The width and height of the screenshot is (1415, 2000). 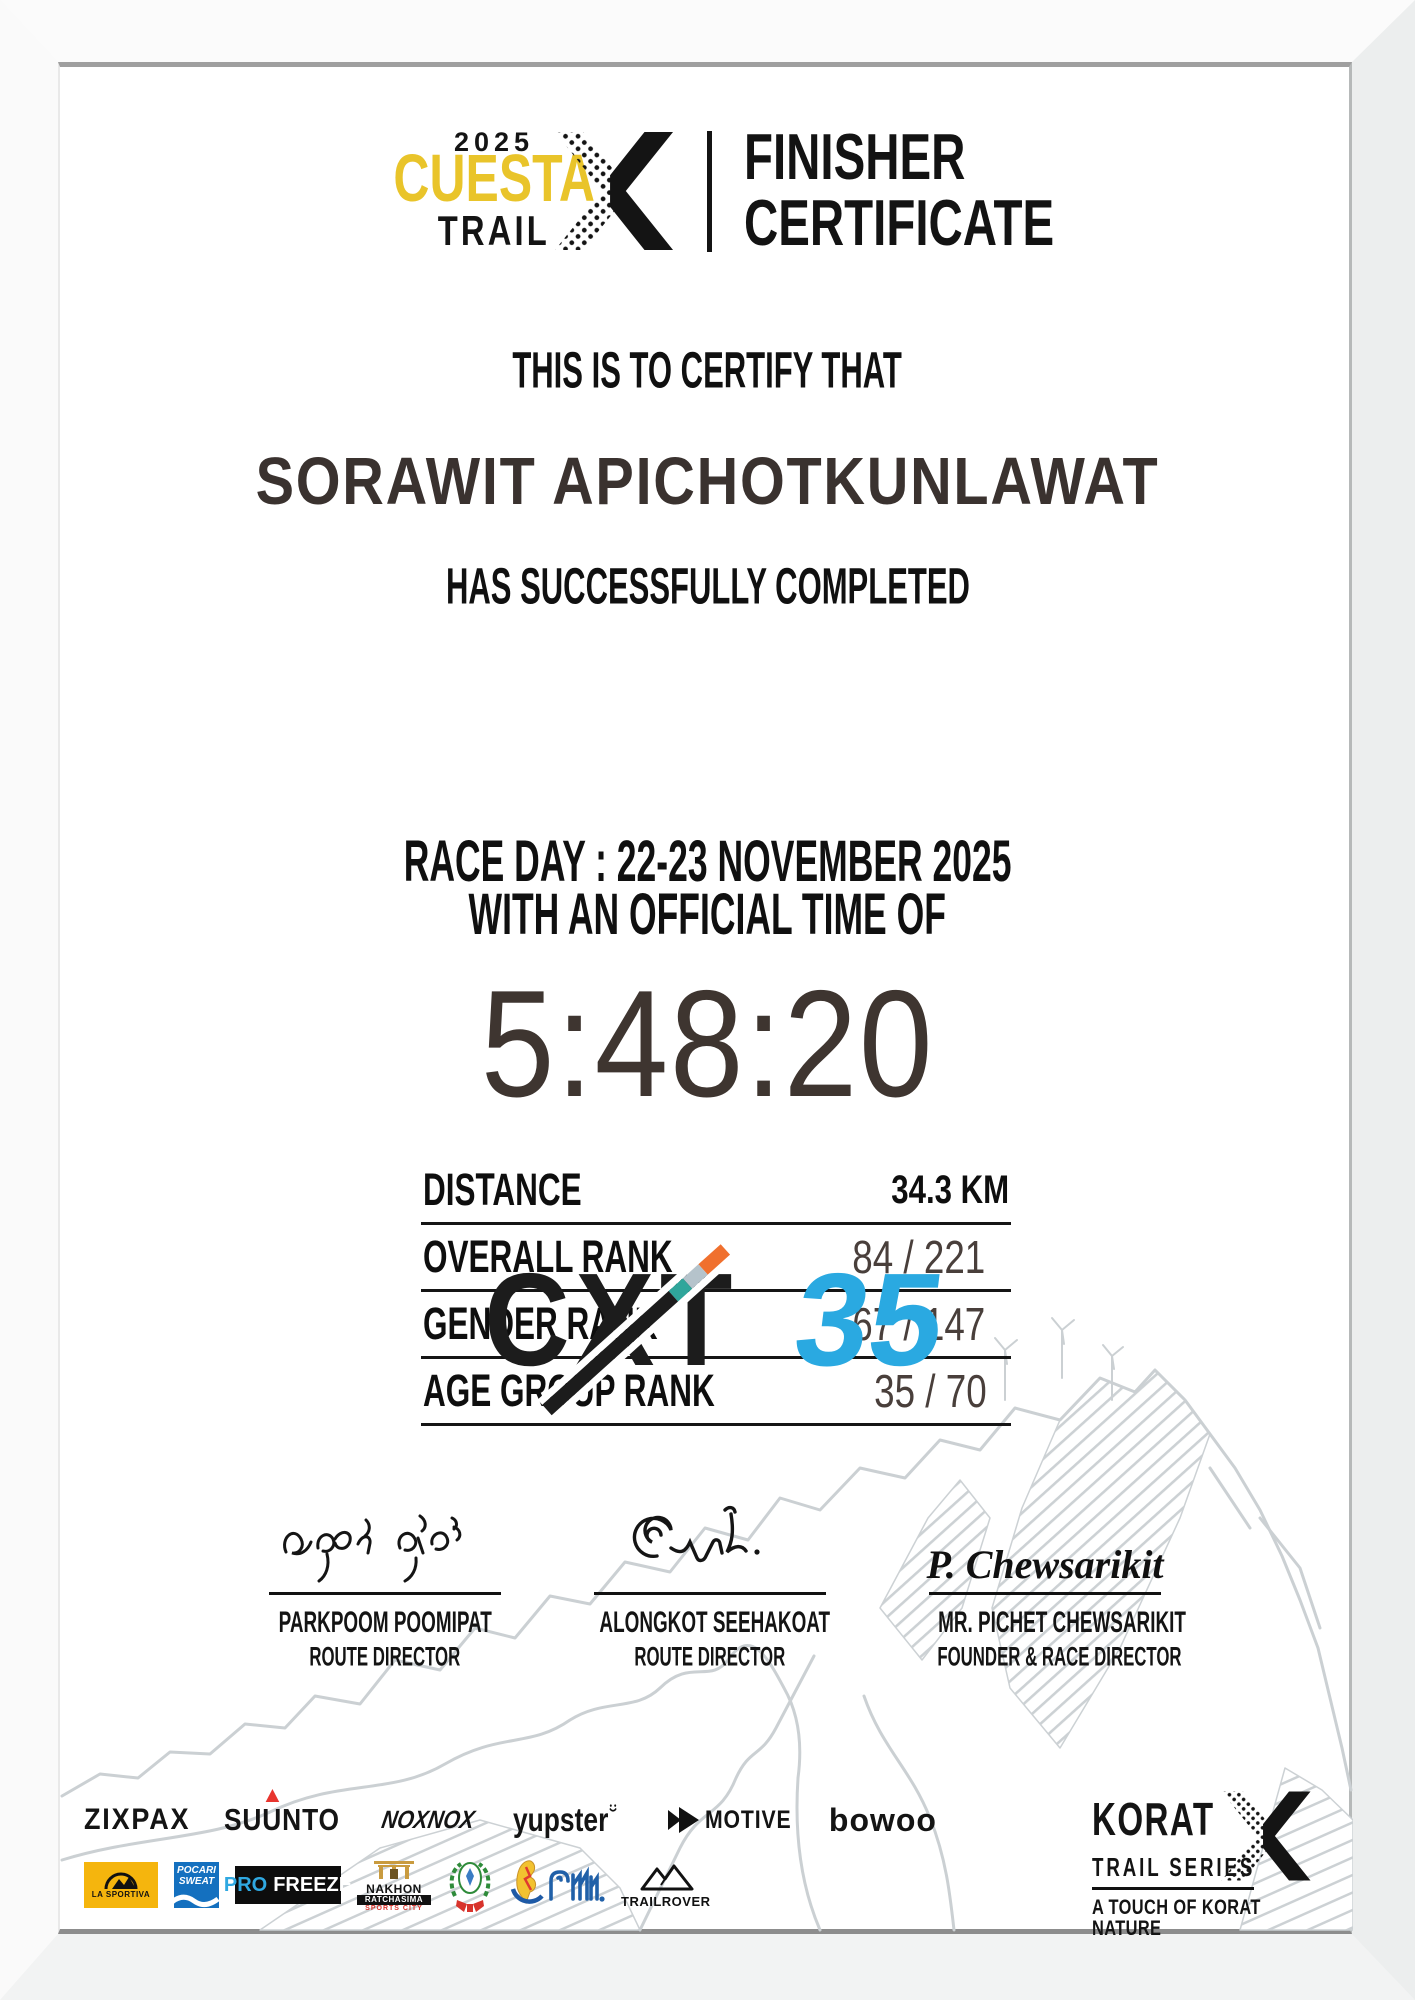 I want to click on signatory-title: FOUNDER & RACE DIRECTOR, so click(x=1059, y=1657).